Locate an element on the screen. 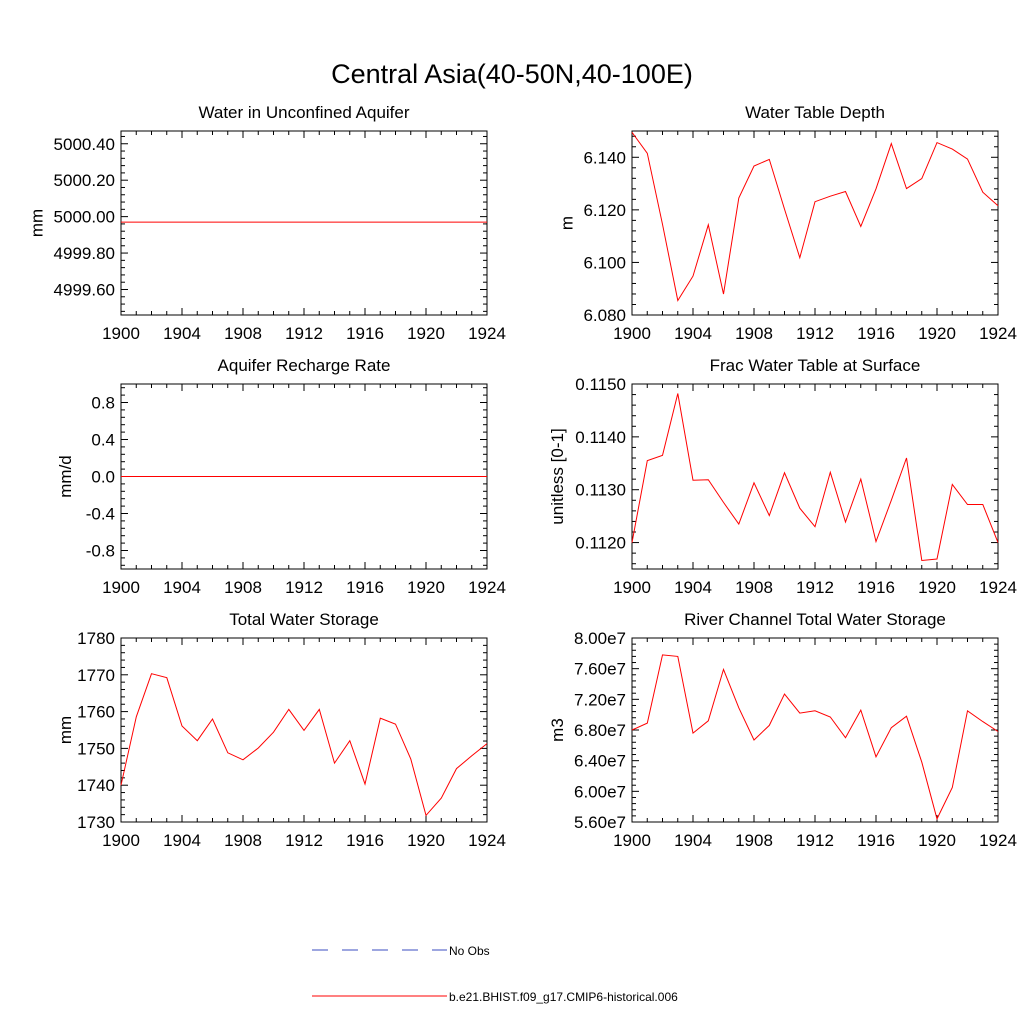 This screenshot has width=1024, height=1024. y-tick-label: -0.4 is located at coordinates (100, 514).